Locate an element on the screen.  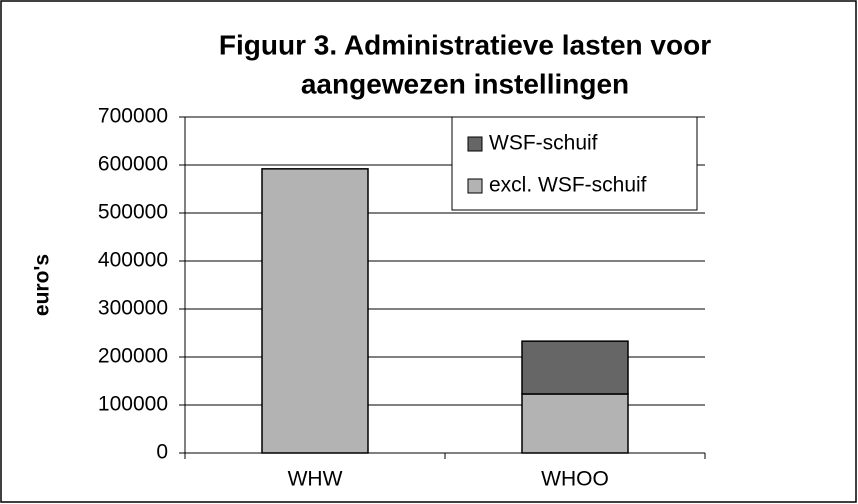
y-tick-label: 700000 is located at coordinates (133, 116).